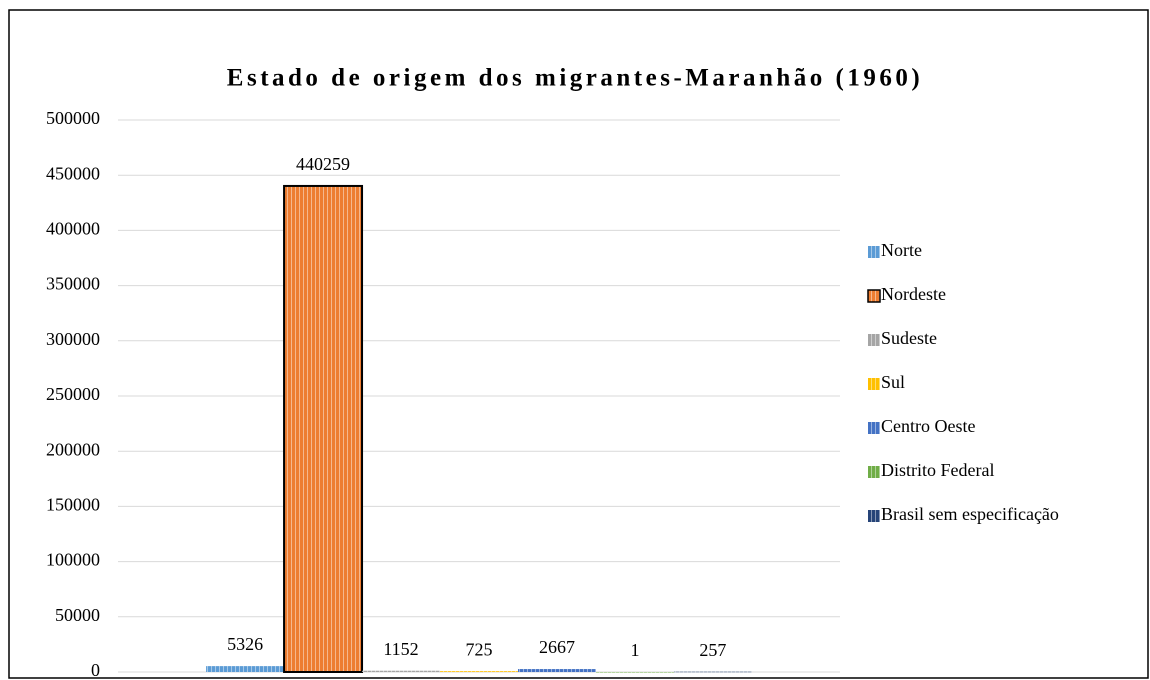  What do you see at coordinates (893, 382) in the screenshot?
I see `legend-label: Sul` at bounding box center [893, 382].